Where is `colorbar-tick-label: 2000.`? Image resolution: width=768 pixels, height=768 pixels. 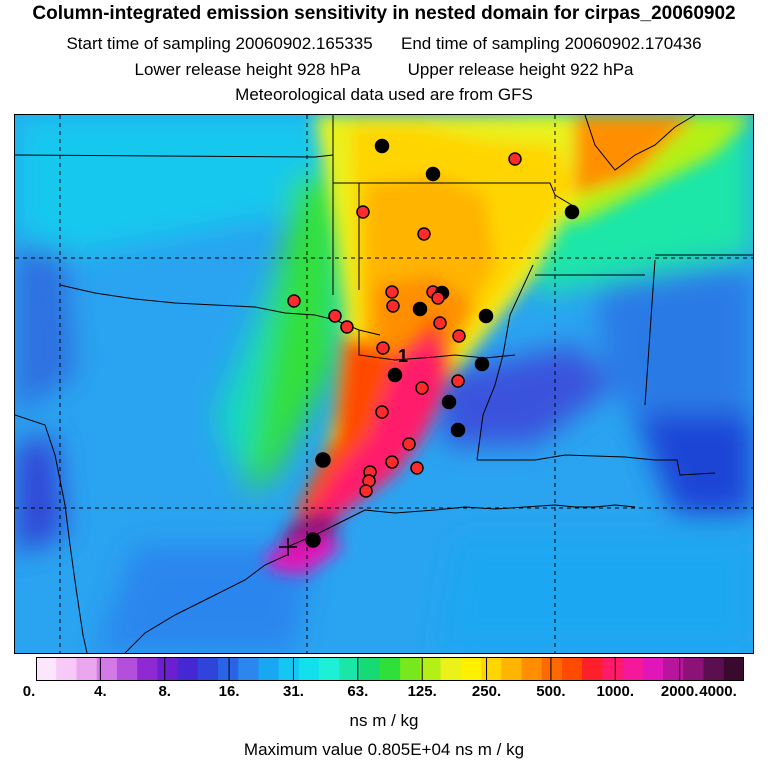 colorbar-tick-label: 2000. is located at coordinates (679, 691).